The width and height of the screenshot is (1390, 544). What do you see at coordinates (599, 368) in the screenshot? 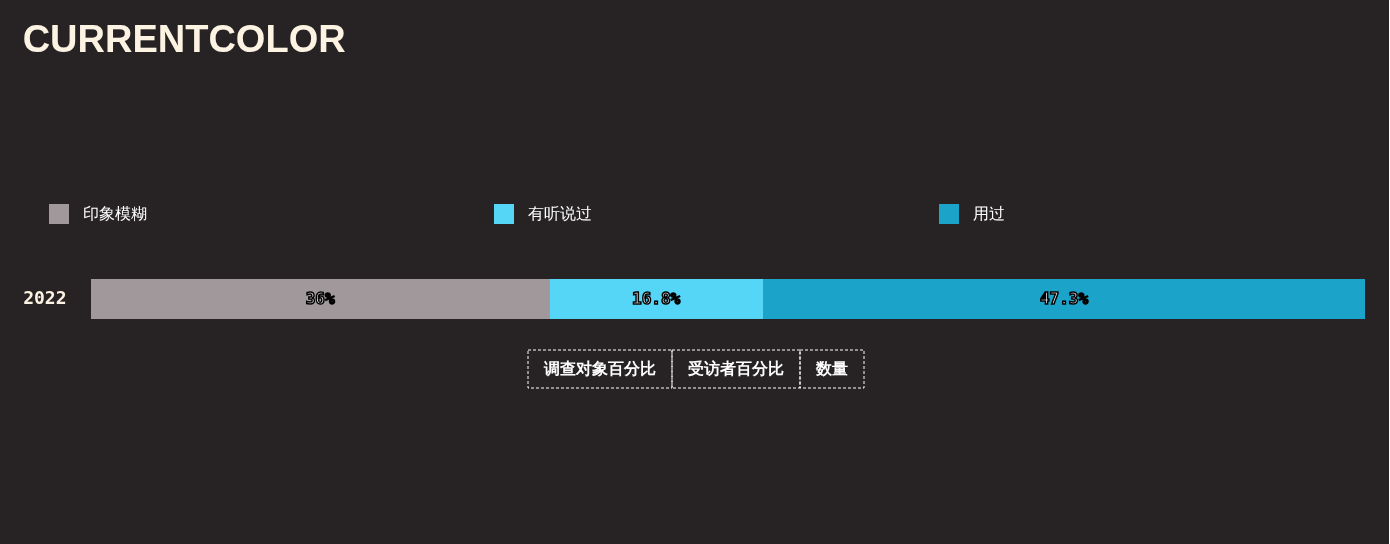
I see `text: 调查对象百分比` at bounding box center [599, 368].